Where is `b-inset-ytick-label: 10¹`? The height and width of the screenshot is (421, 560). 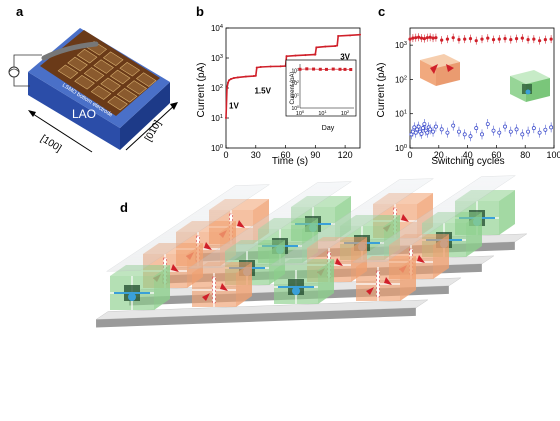 b-inset-ytick-label: 10¹ is located at coordinates (295, 95).